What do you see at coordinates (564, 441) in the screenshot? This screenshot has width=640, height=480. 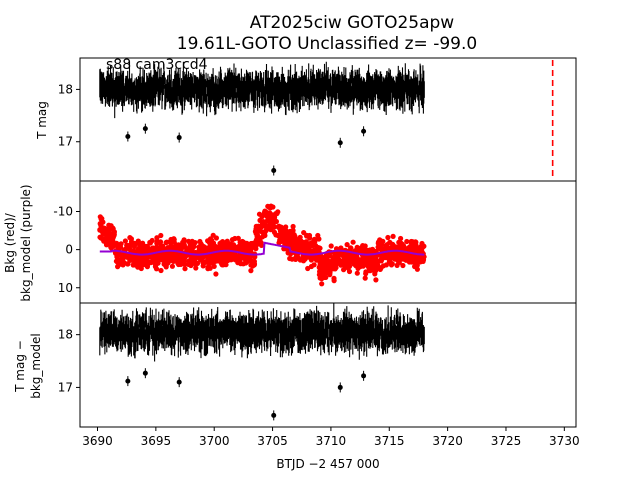 I see `x-tick-label: 3730` at bounding box center [564, 441].